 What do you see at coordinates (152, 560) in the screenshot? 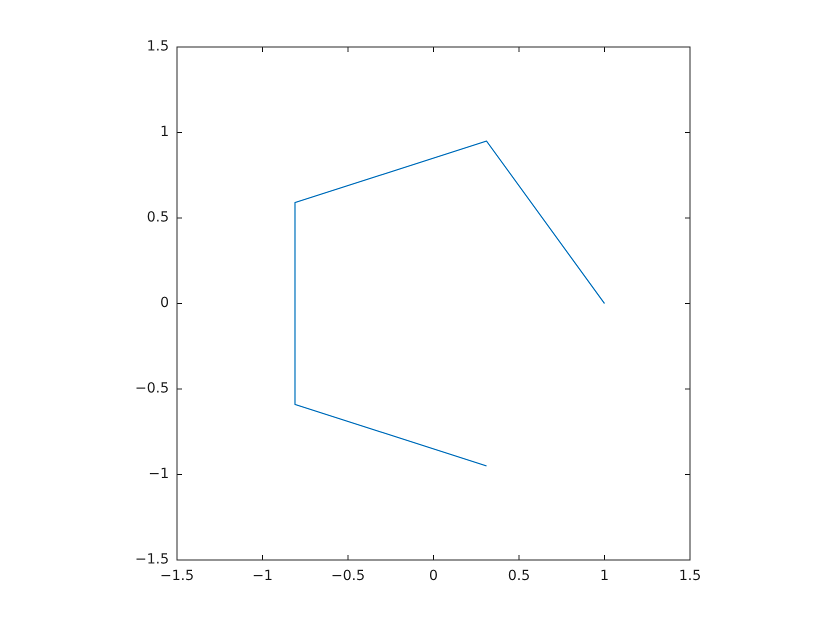
I see `y-tick-label: −1.5` at bounding box center [152, 560].